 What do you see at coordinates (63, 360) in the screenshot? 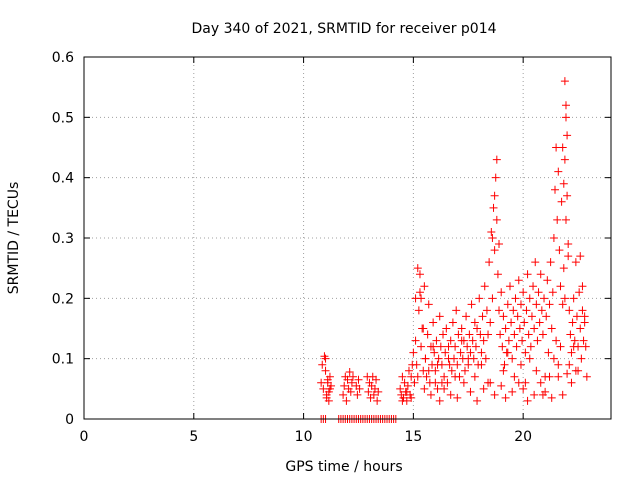
I see `y-tick-label: 0.1` at bounding box center [63, 360].